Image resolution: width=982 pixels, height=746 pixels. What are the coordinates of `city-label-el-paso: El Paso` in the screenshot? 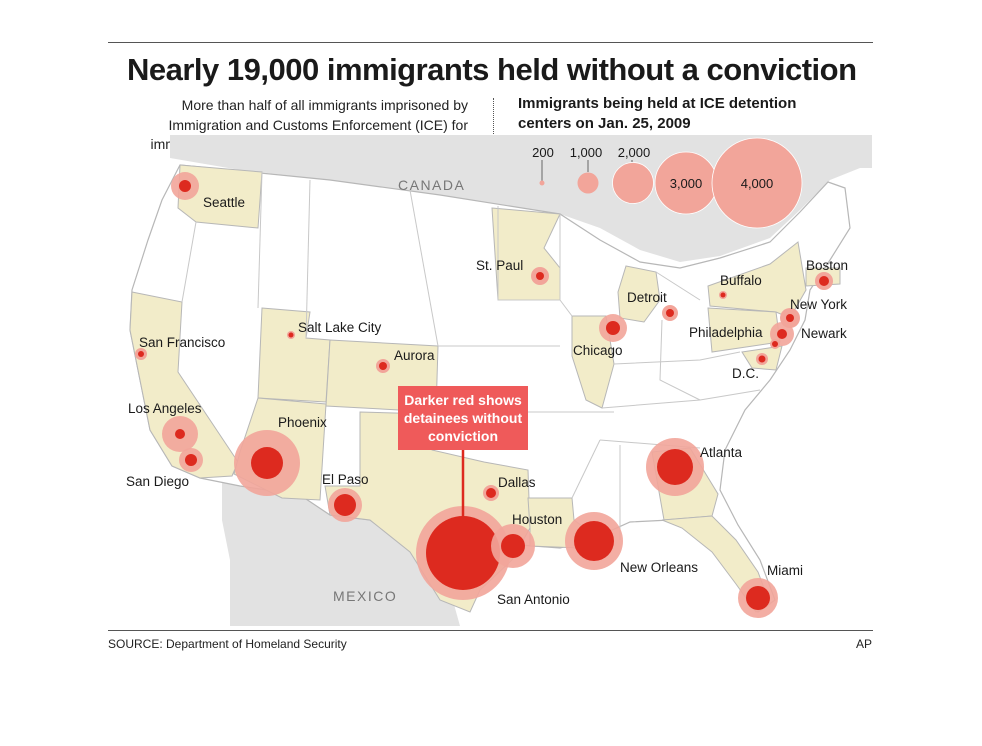 It's located at (345, 479).